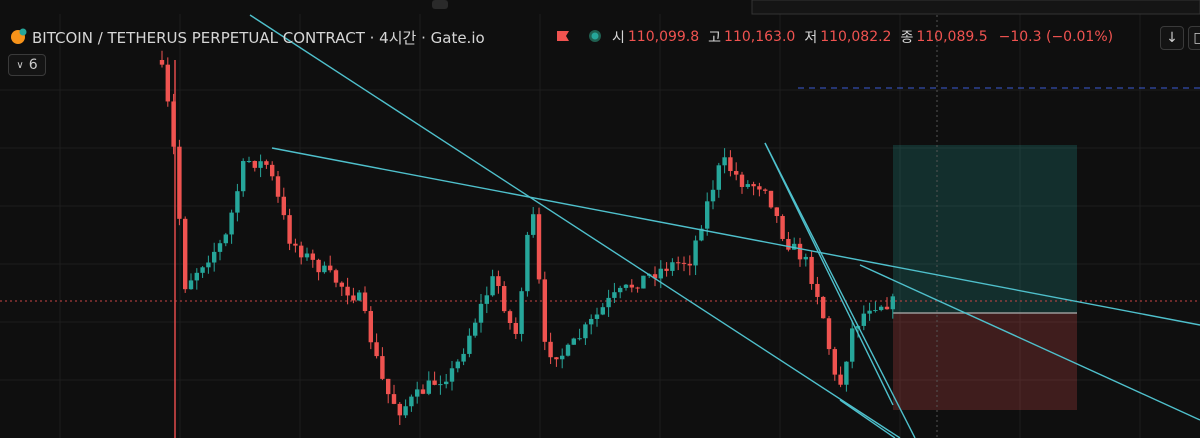 This screenshot has height=438, width=1200. I want to click on indicator-count: 6, so click(33, 65).